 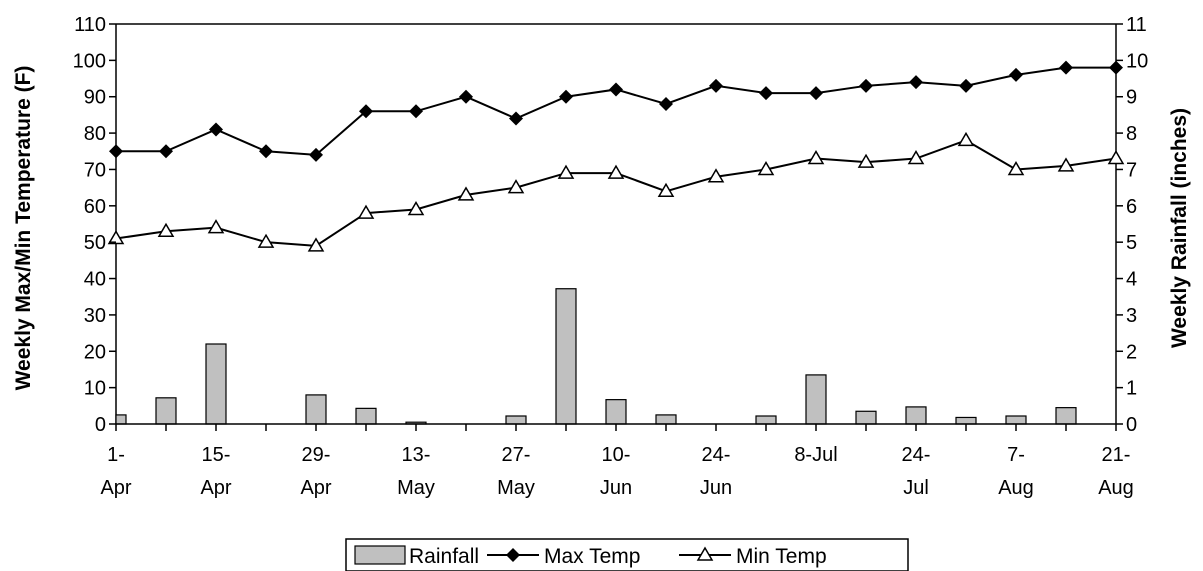 I want to click on y-tick-label-right: 2, so click(x=1131, y=352).